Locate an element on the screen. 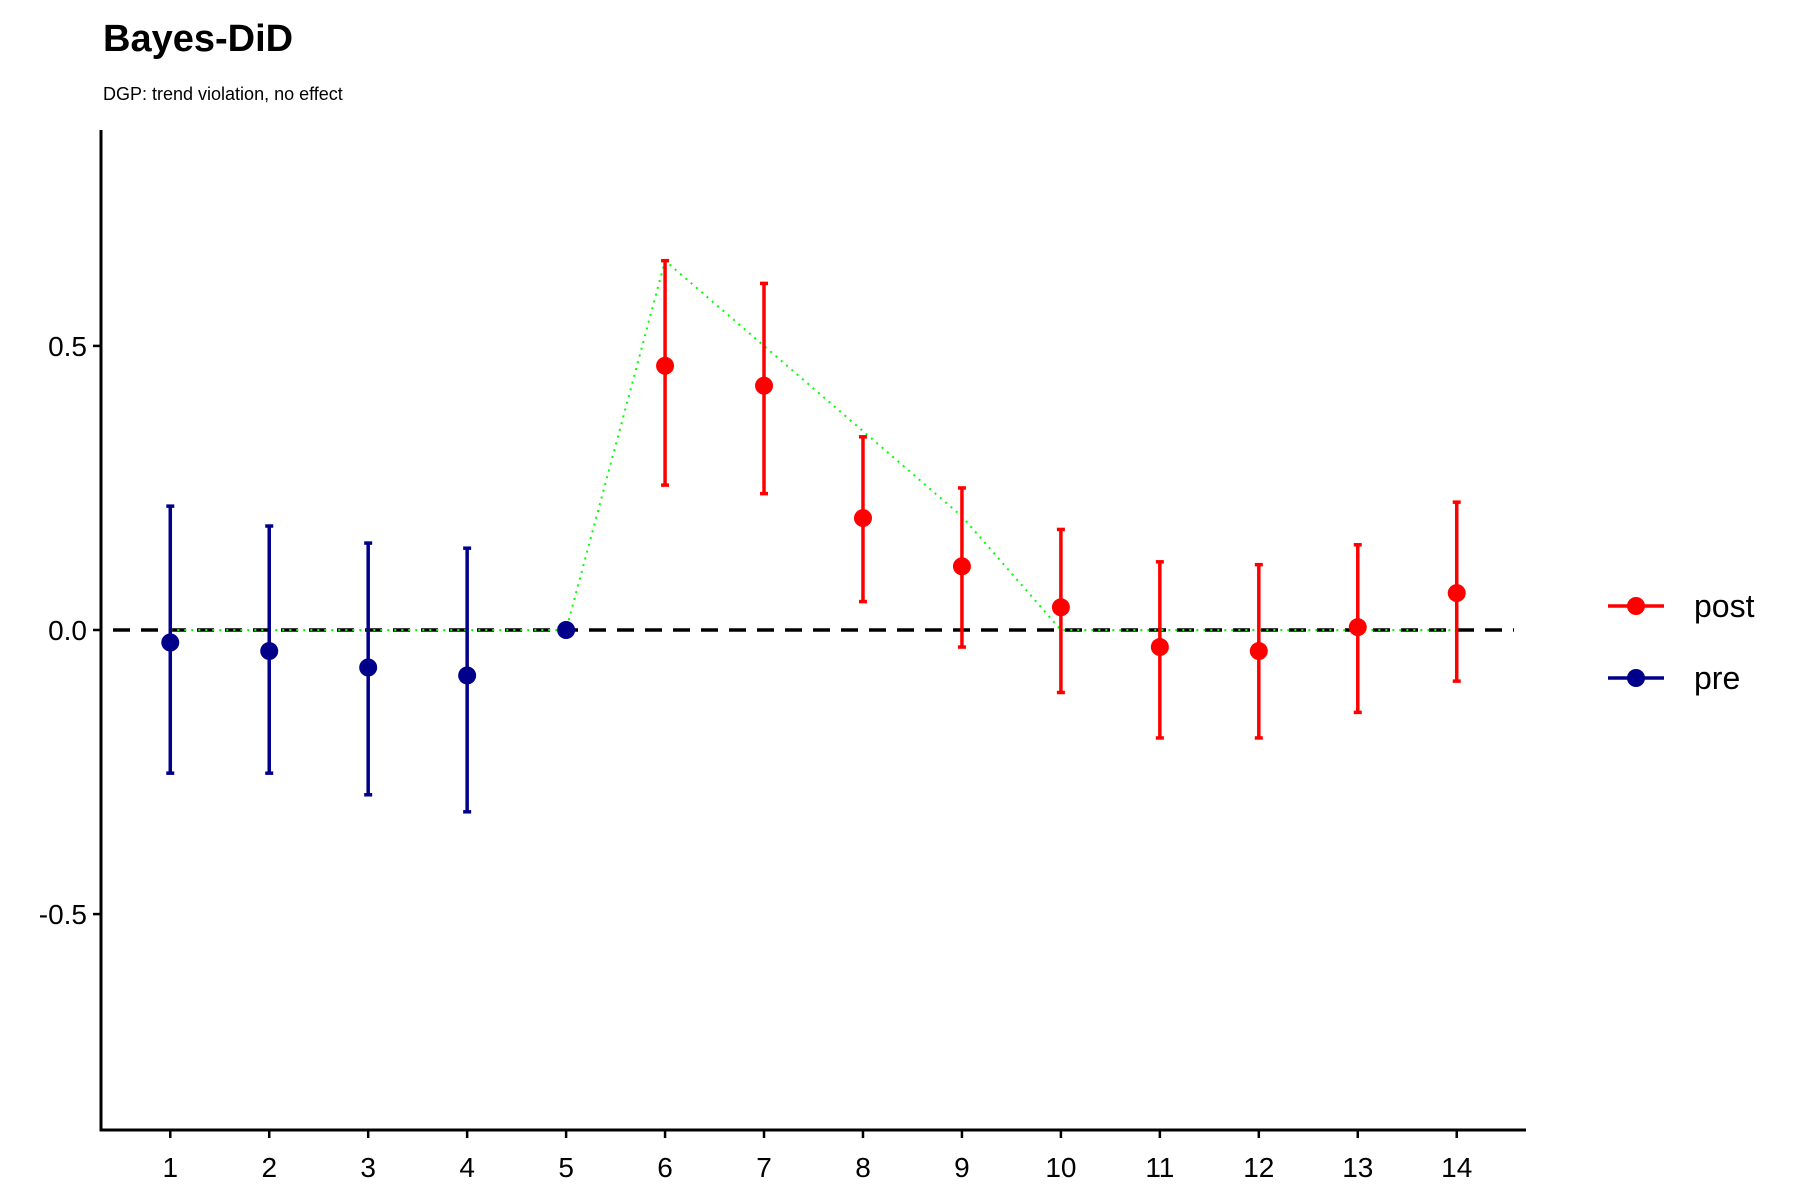  x-tick-label: 13 is located at coordinates (1357, 1167).